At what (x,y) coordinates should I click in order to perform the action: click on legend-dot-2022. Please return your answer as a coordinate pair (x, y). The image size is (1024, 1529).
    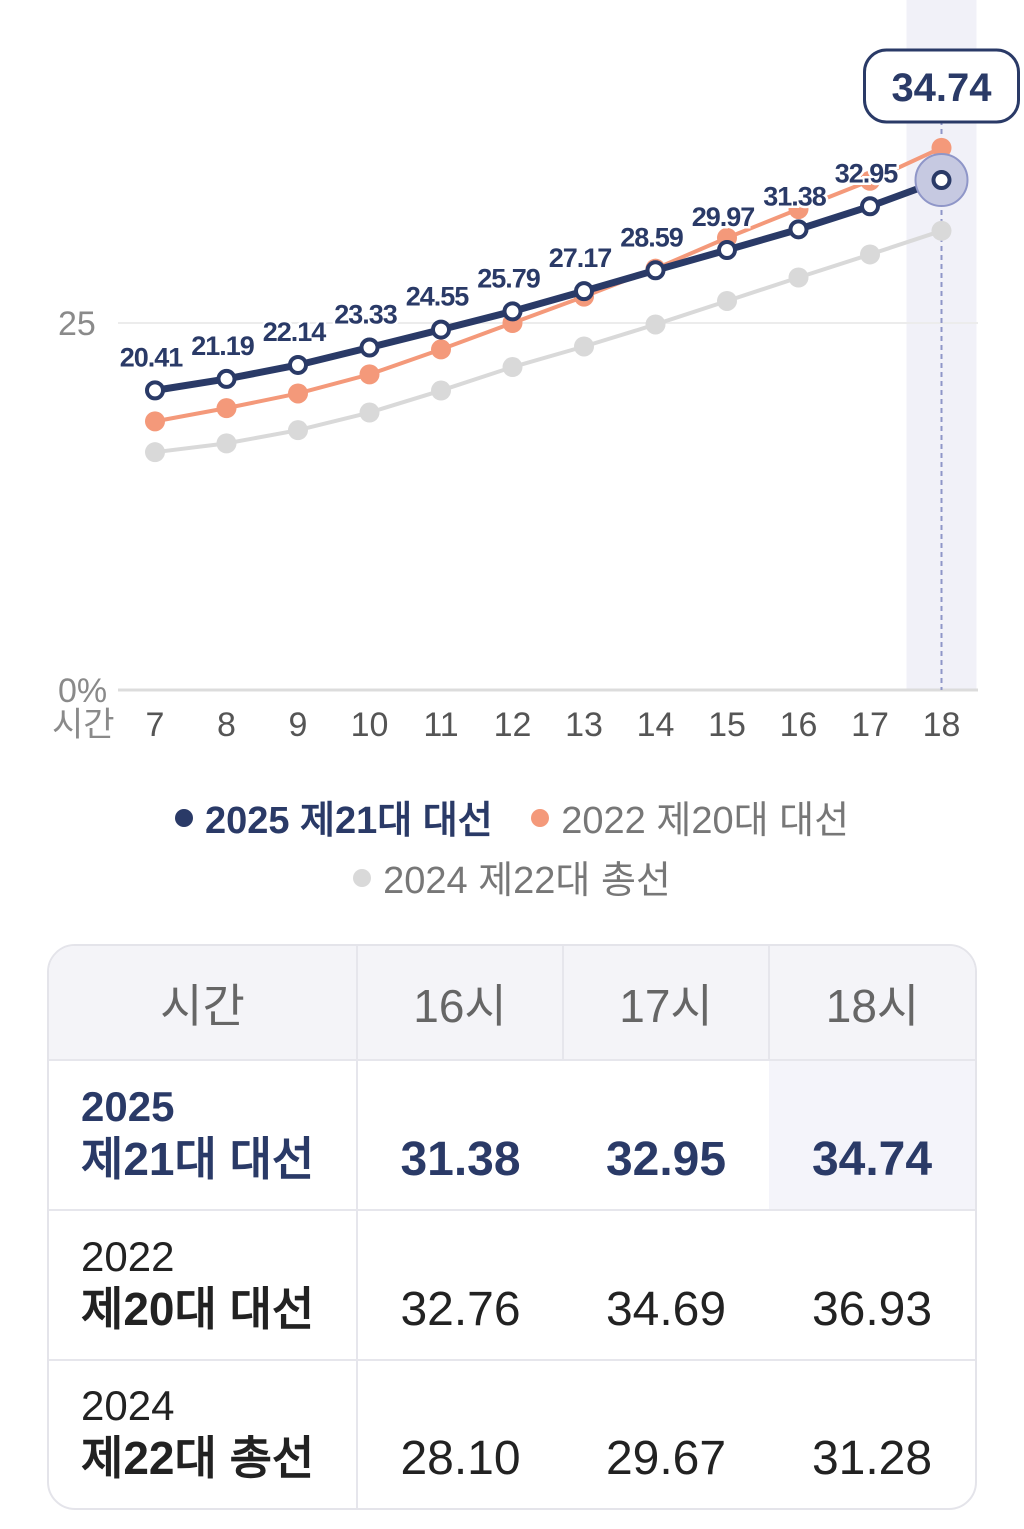
    Looking at the image, I should click on (540, 817).